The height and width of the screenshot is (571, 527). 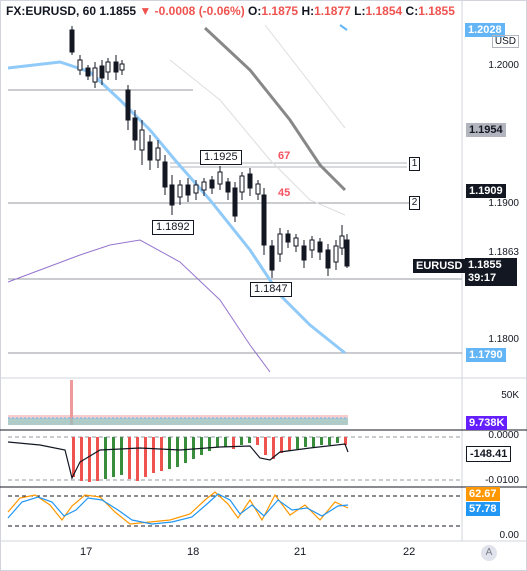 I want to click on xtick-17: 17, so click(x=86, y=552).